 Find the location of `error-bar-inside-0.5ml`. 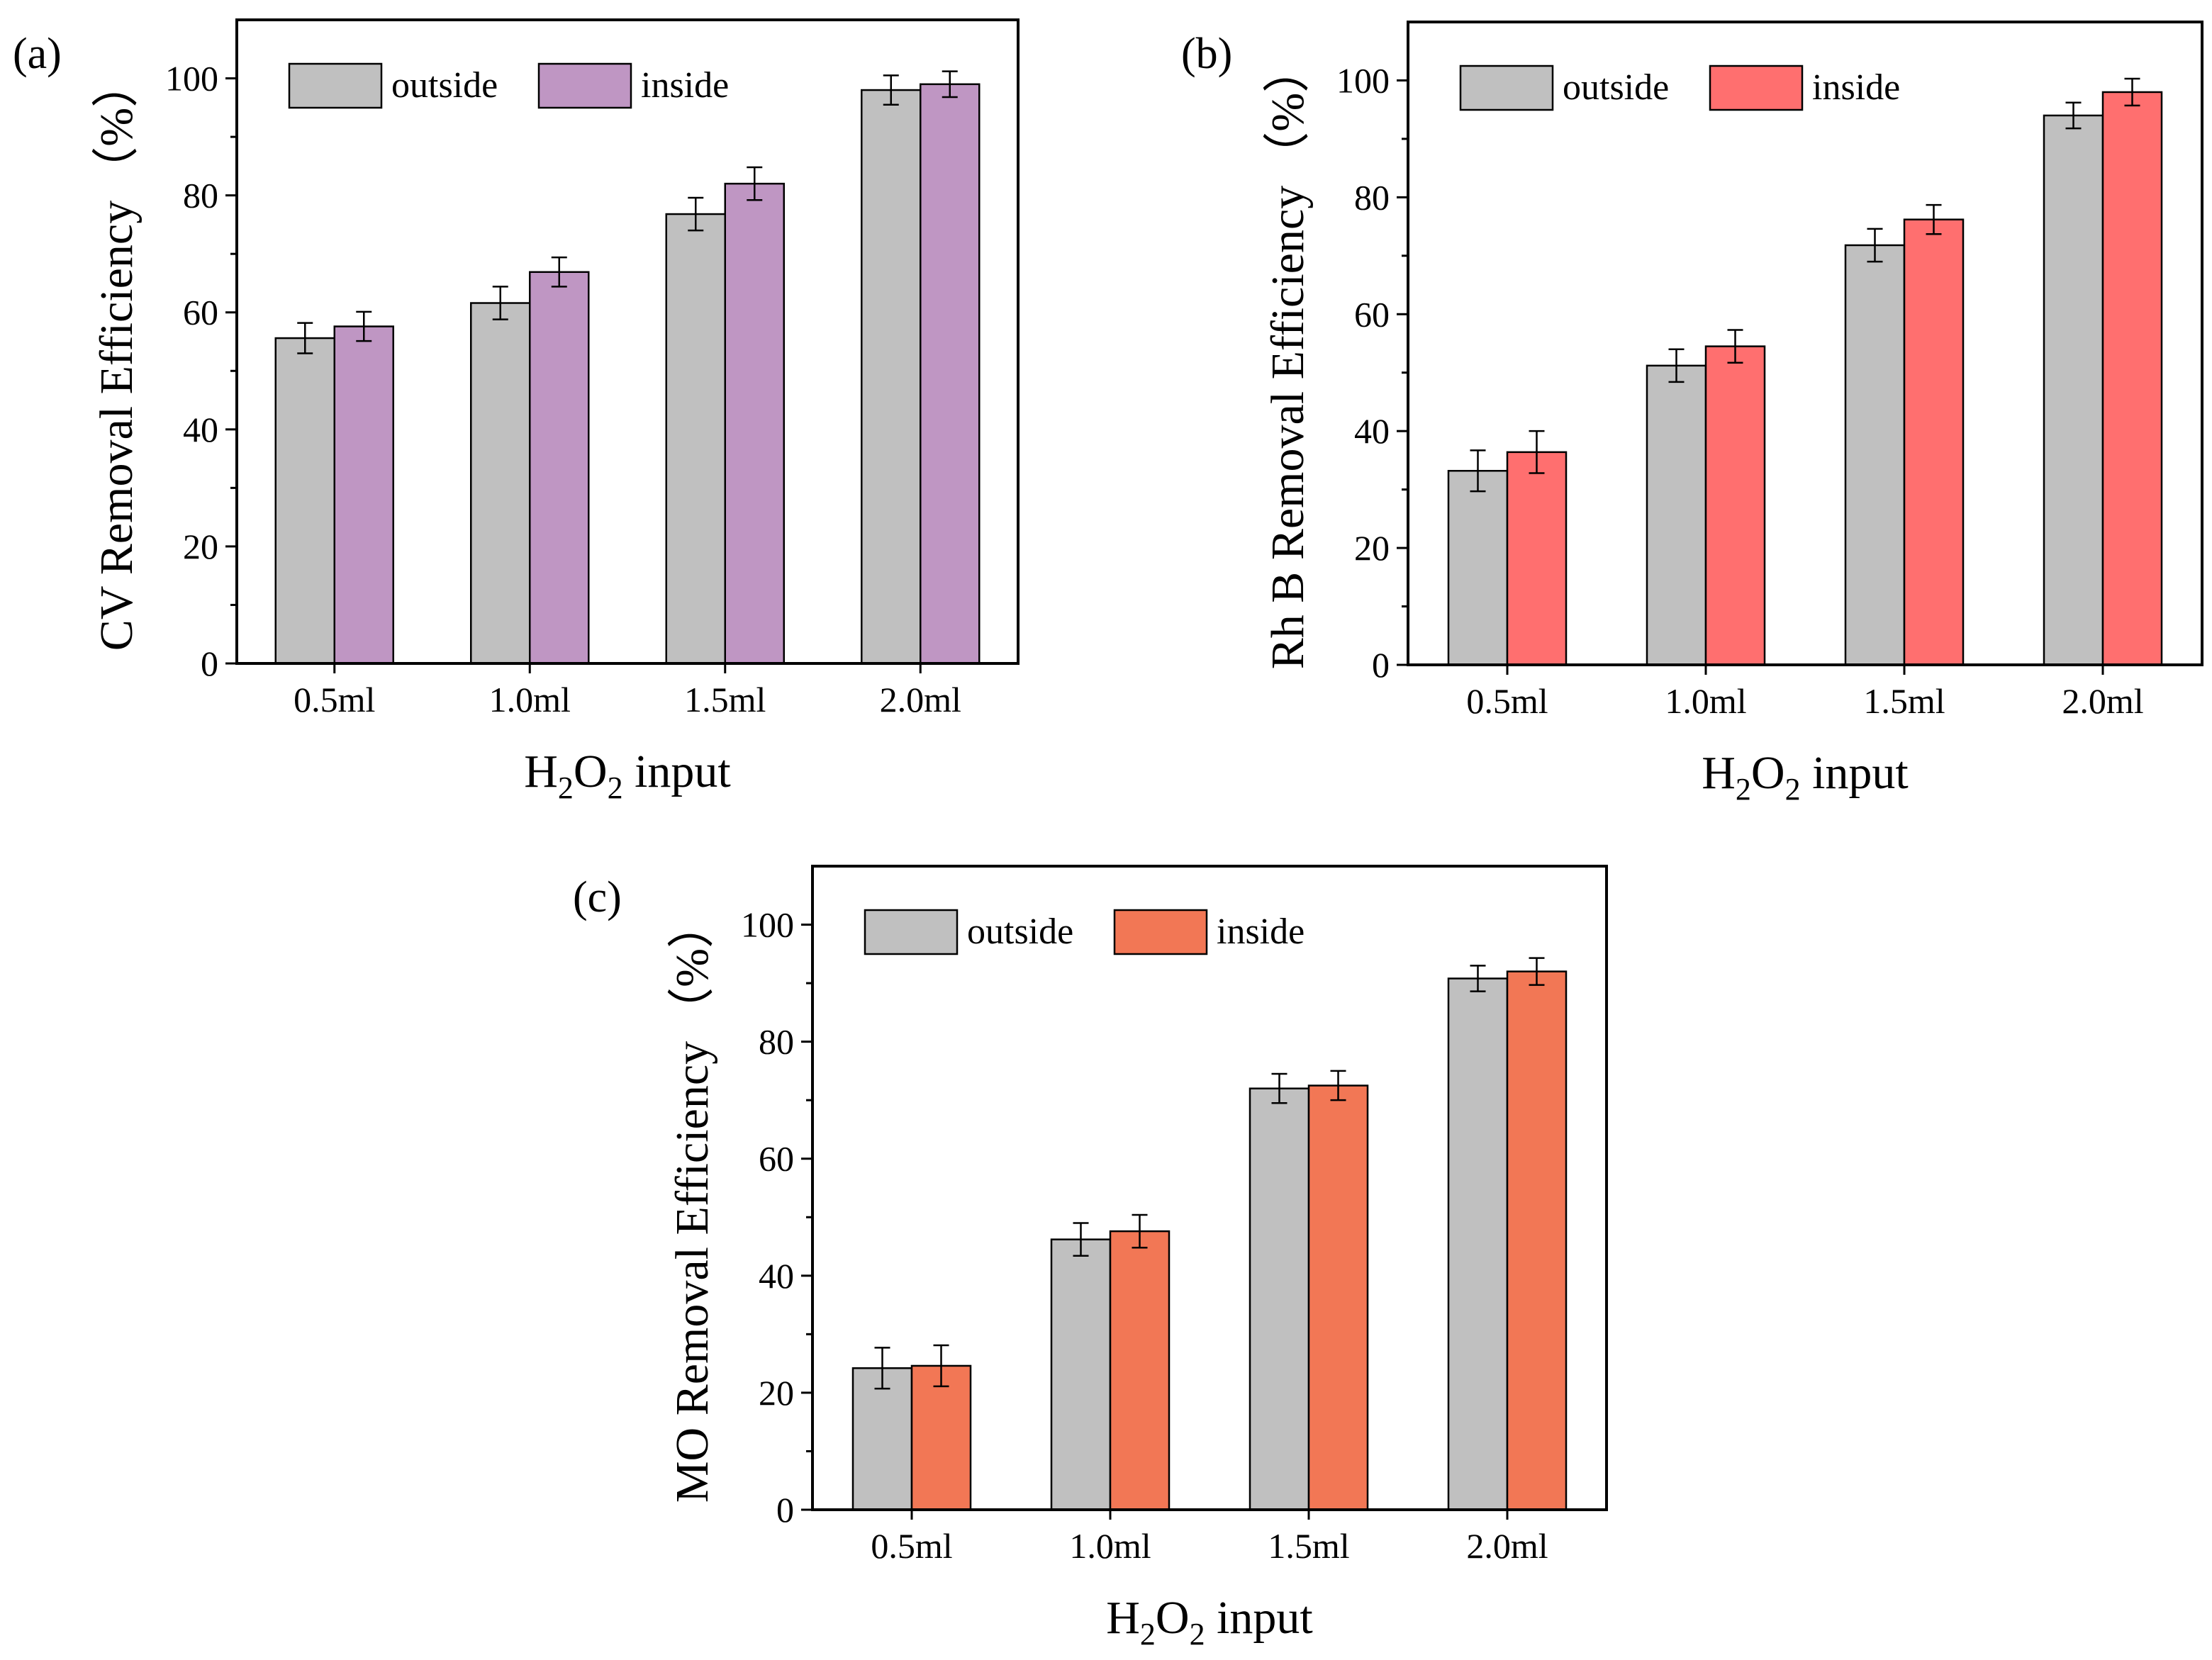

error-bar-inside-0.5ml is located at coordinates (941, 1366).